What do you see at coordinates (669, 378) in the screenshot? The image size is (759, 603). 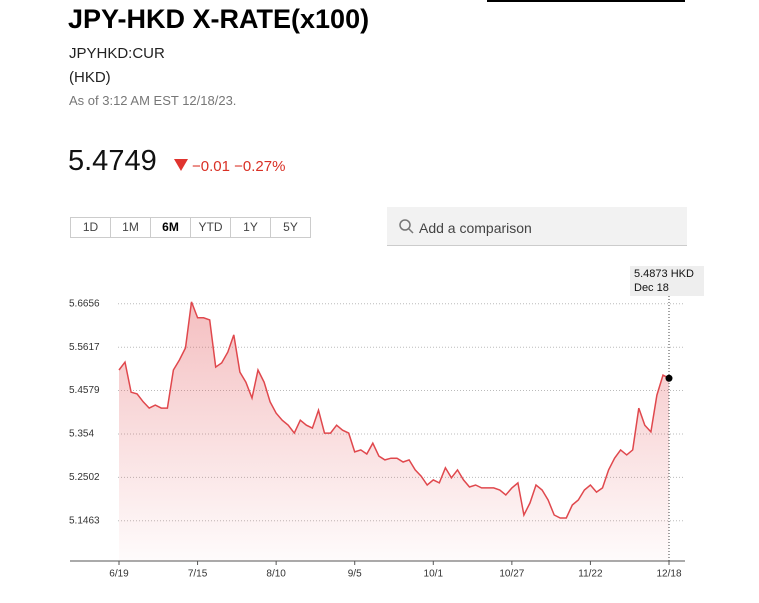 I see `hover-dot` at bounding box center [669, 378].